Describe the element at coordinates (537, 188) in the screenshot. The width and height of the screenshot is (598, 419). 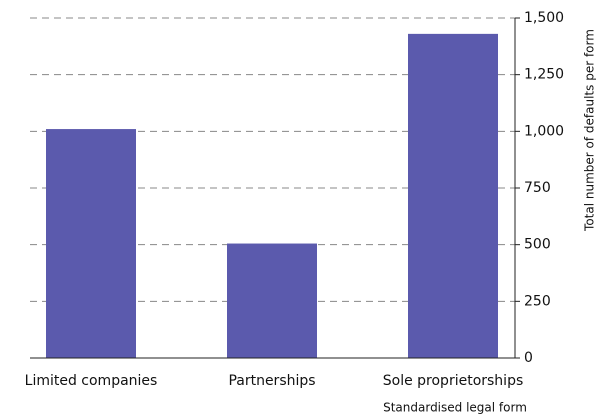
I see `y-tick-label: 750` at that location.